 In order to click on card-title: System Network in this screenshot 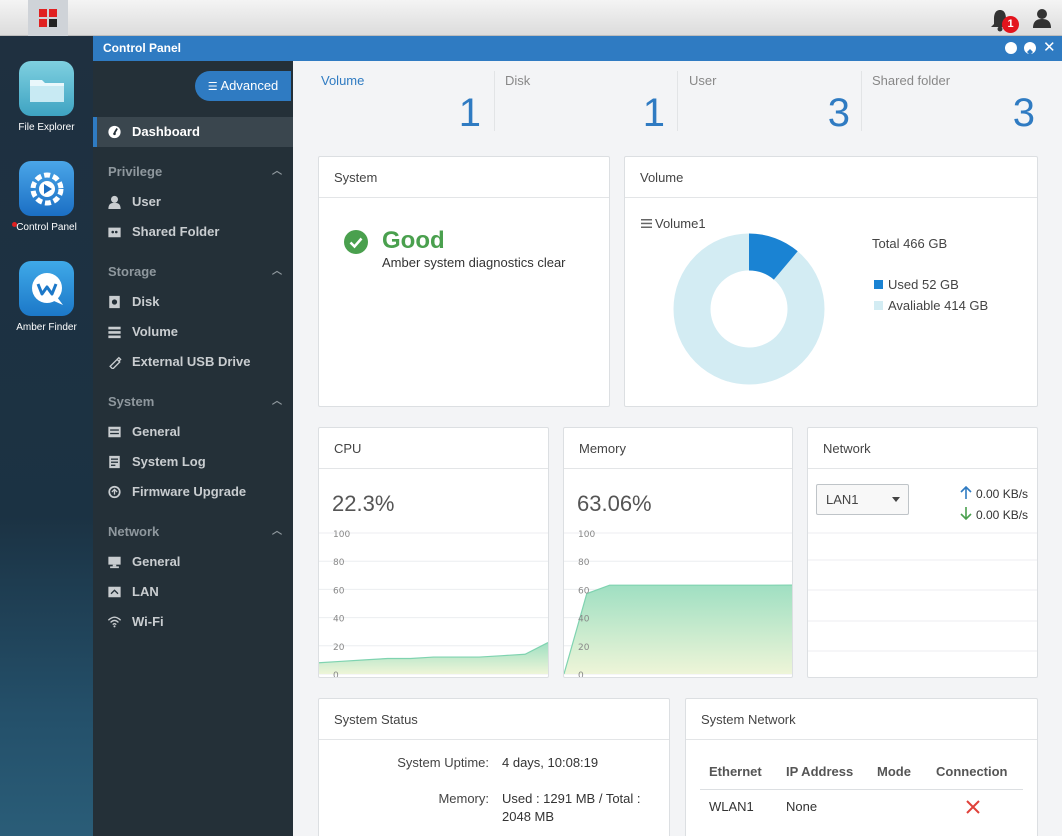, I will do `click(861, 719)`.